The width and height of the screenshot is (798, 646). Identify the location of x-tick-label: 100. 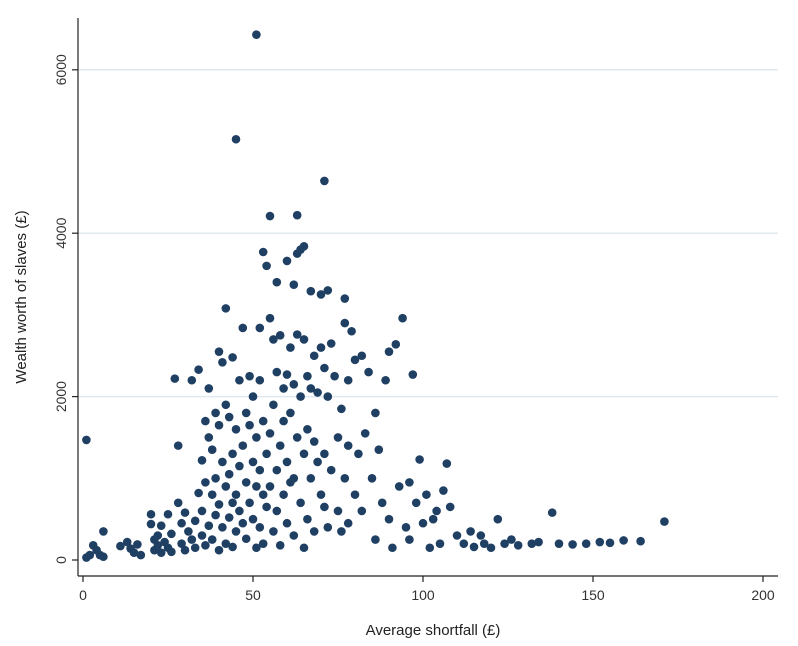
(423, 595).